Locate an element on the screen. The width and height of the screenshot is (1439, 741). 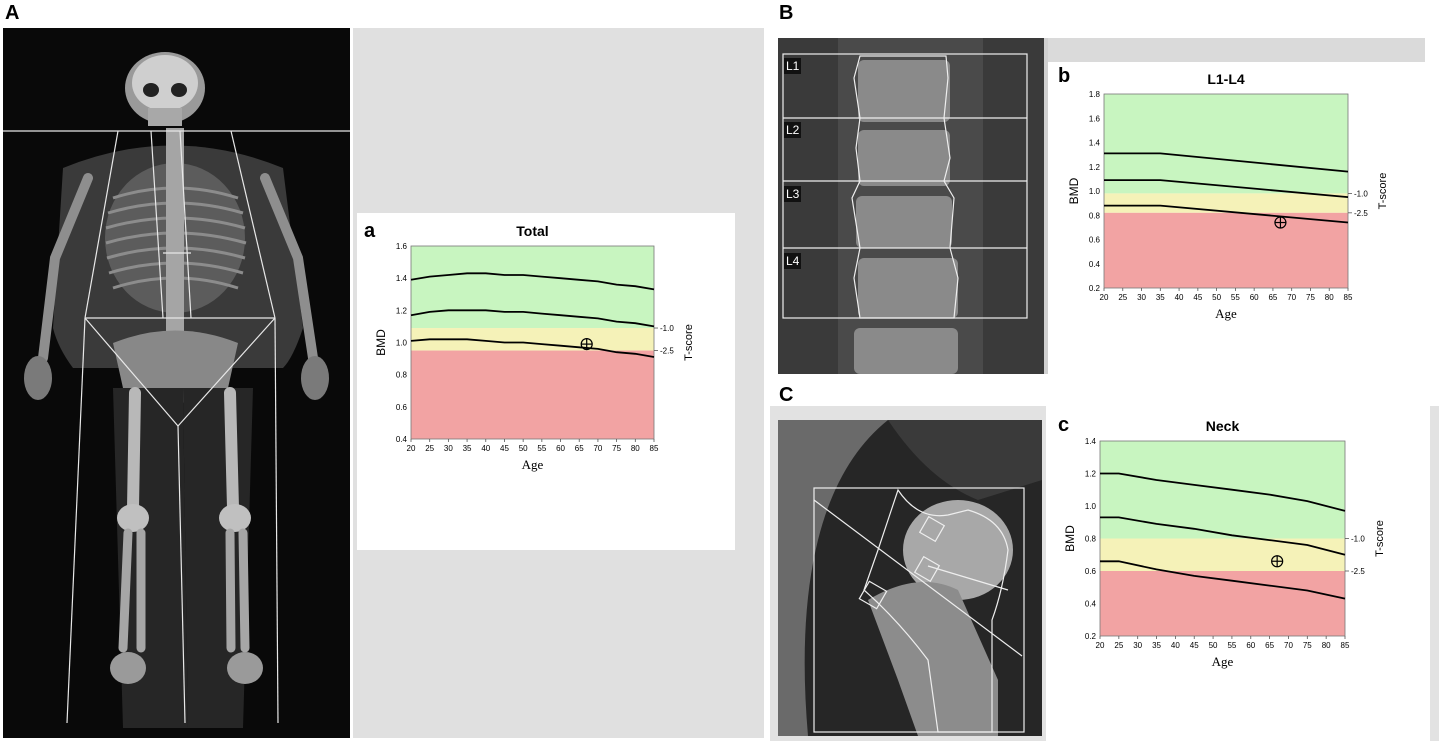
x-tick-label: 35 is located at coordinates (467, 448).